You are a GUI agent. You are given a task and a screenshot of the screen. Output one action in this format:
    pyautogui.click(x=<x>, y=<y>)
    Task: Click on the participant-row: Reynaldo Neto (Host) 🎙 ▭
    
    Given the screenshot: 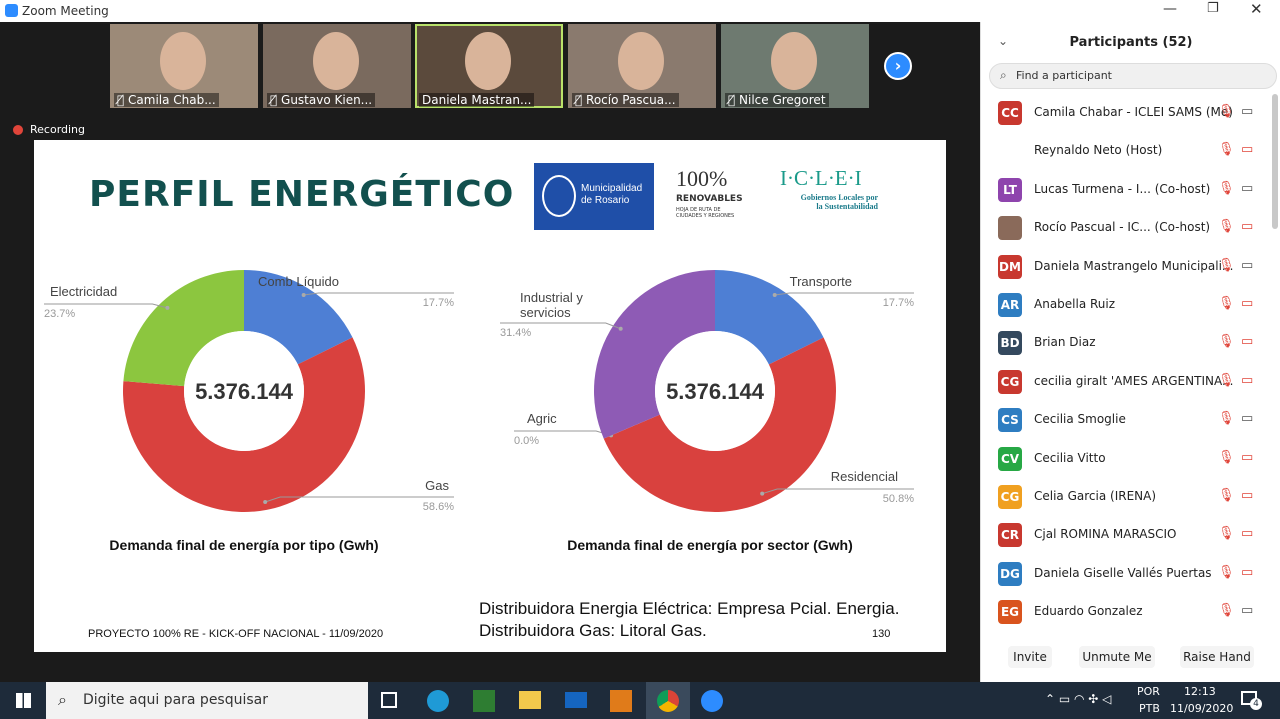 What is the action you would take?
    pyautogui.click(x=1125, y=151)
    